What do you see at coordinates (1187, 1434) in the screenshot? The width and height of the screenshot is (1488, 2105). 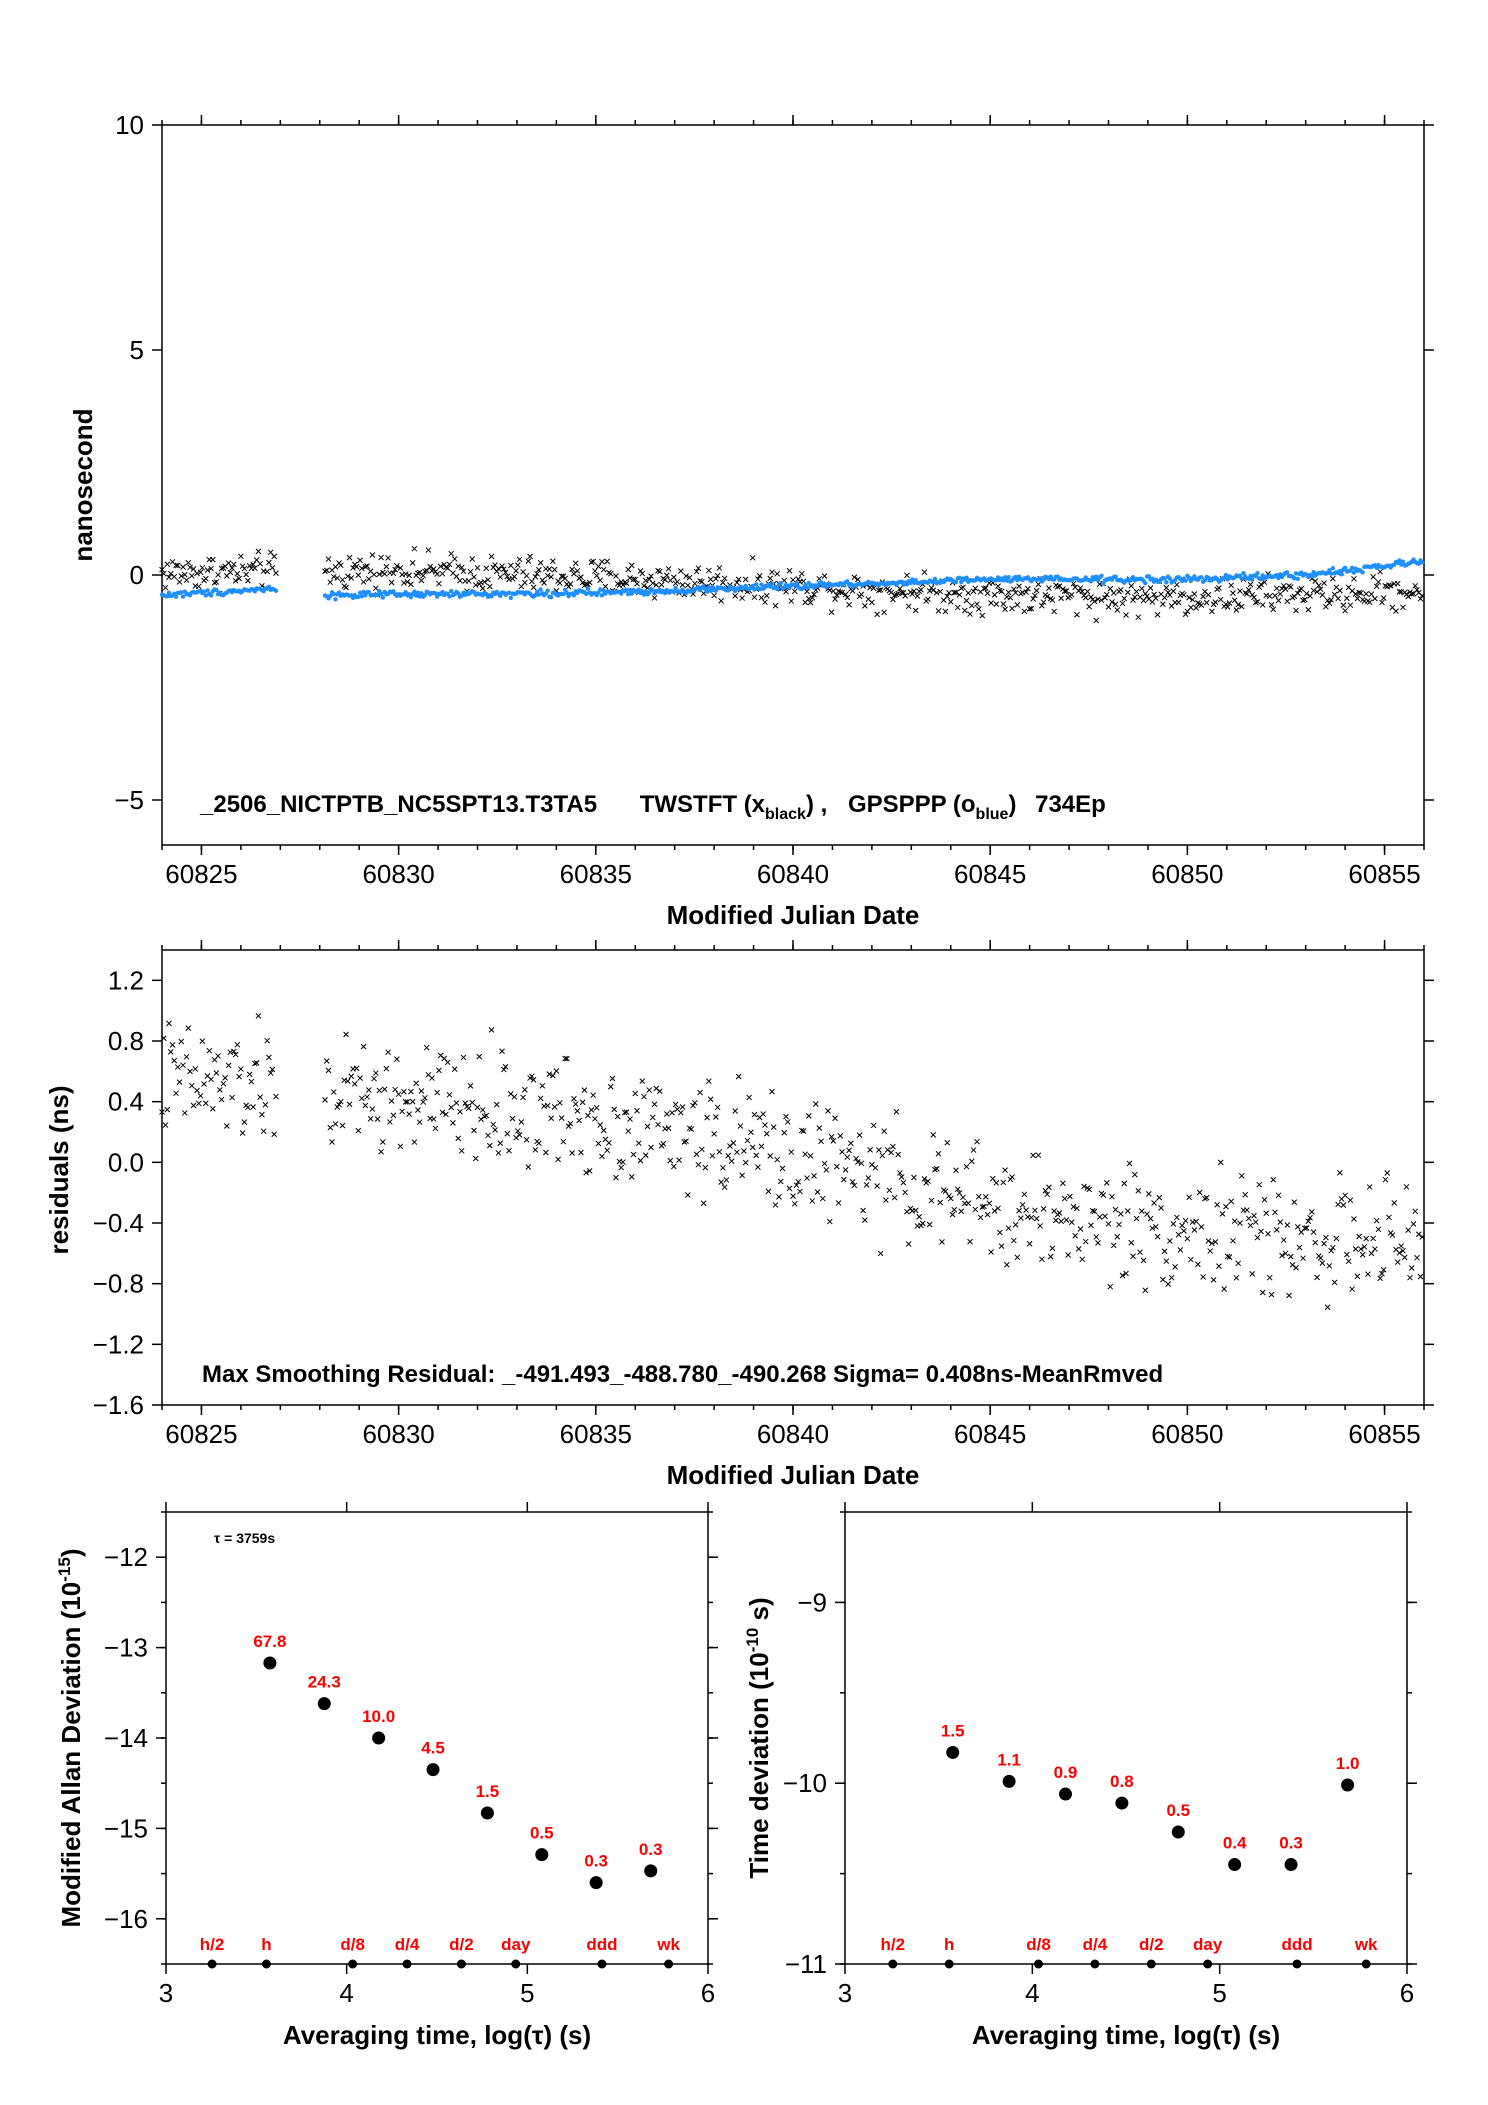 I see `x-tick-label: 60850` at bounding box center [1187, 1434].